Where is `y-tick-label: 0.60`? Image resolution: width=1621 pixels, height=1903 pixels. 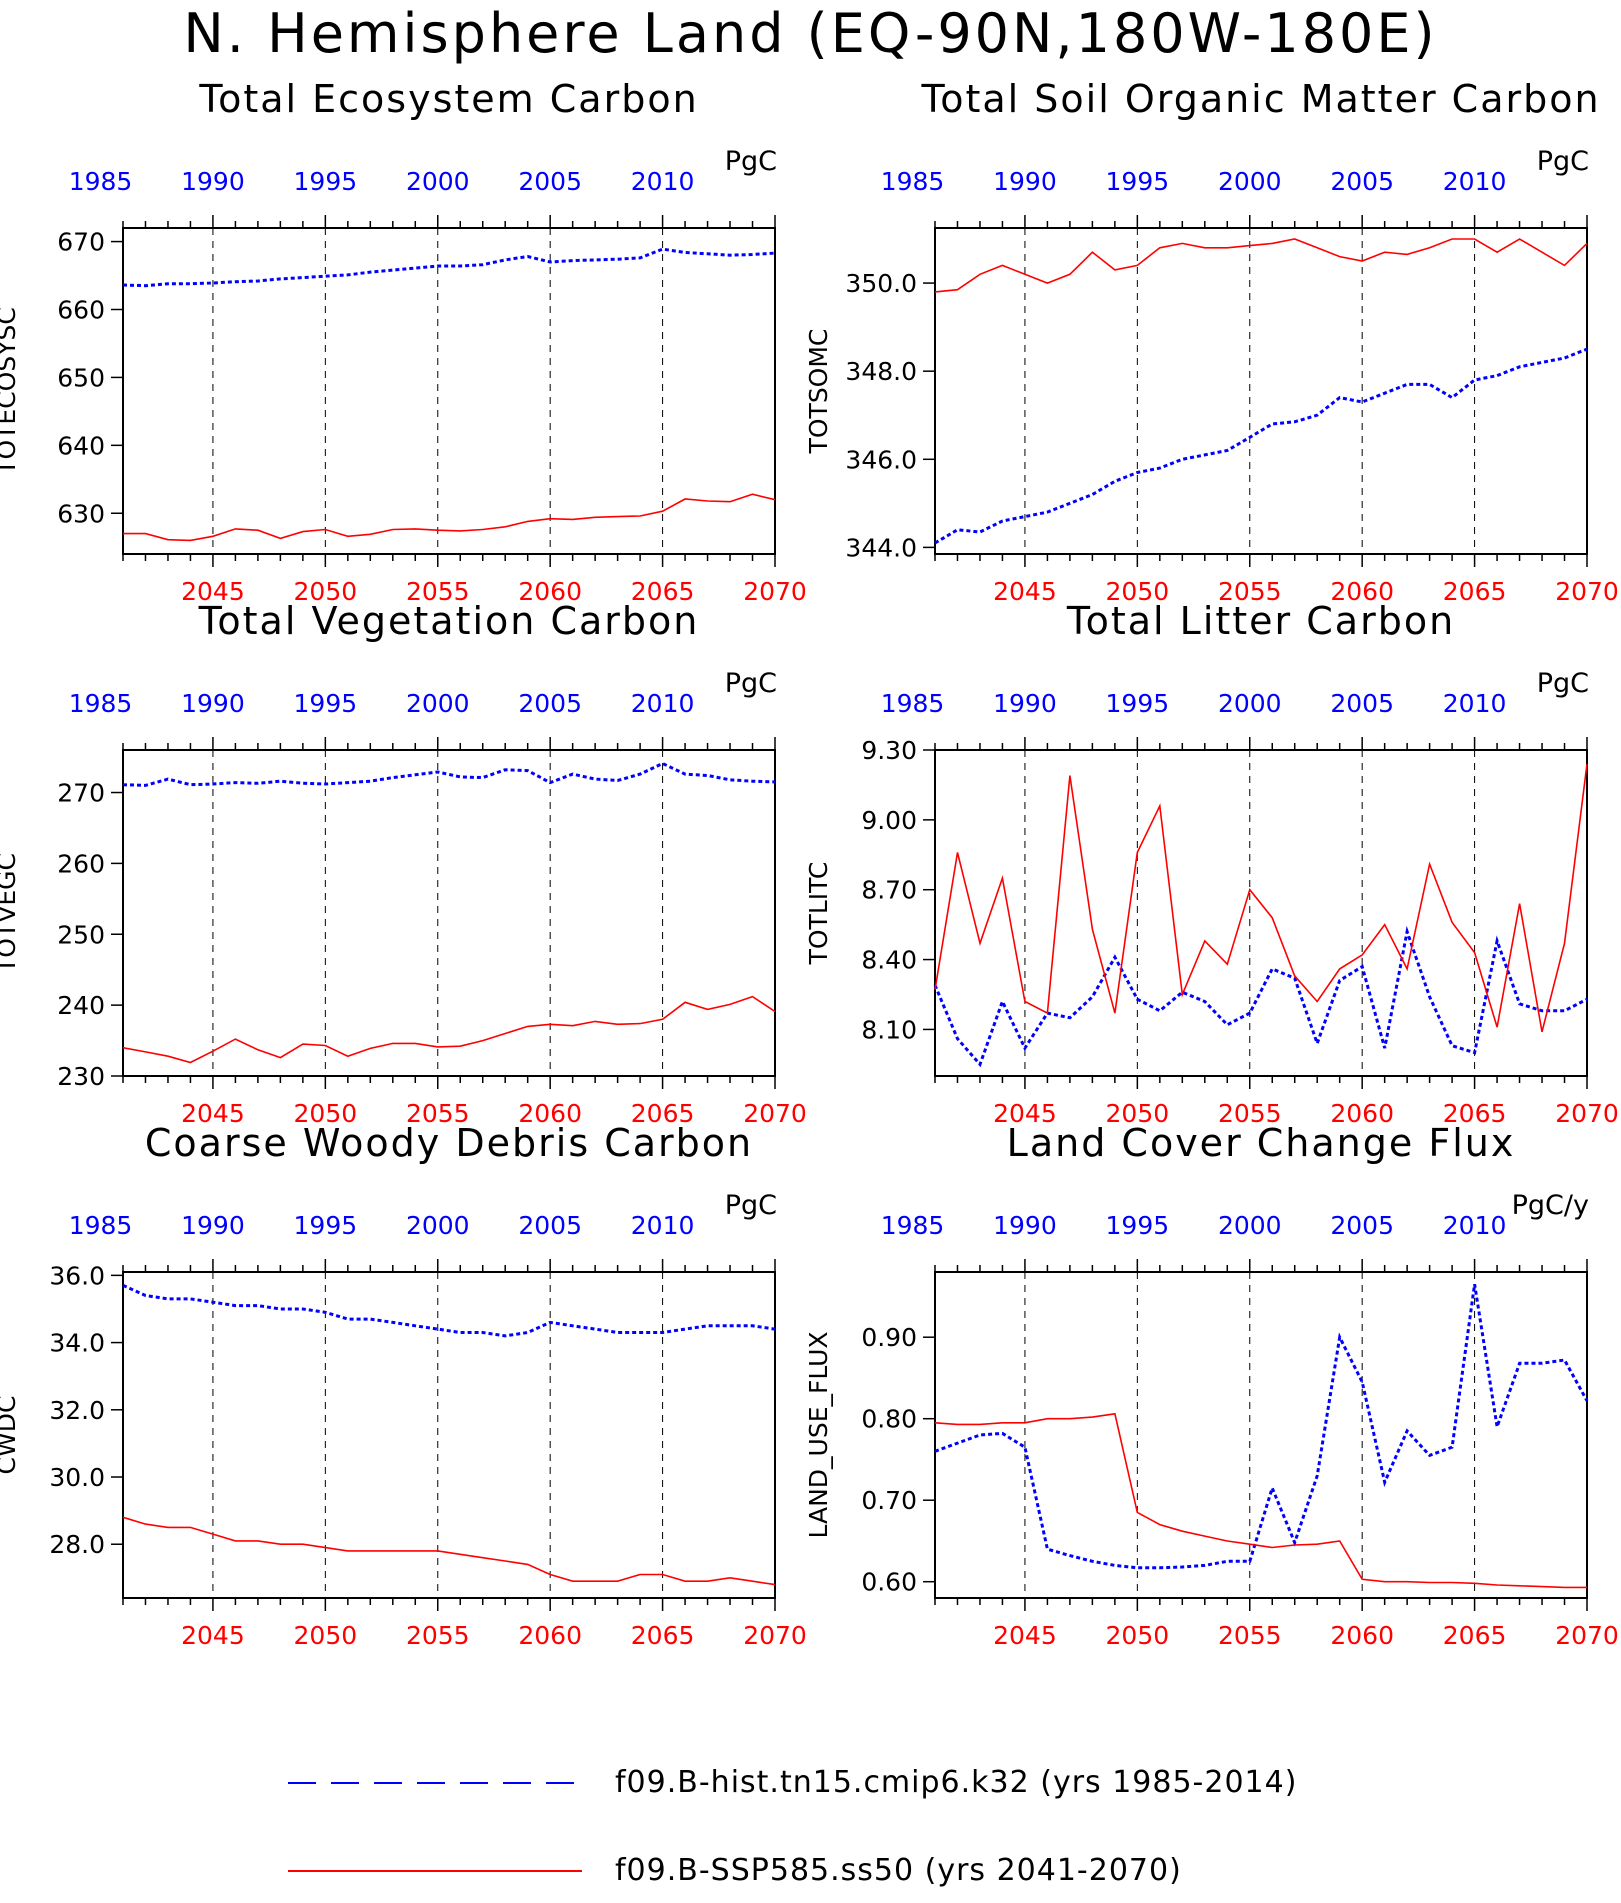 y-tick-label: 0.60 is located at coordinates (889, 1582).